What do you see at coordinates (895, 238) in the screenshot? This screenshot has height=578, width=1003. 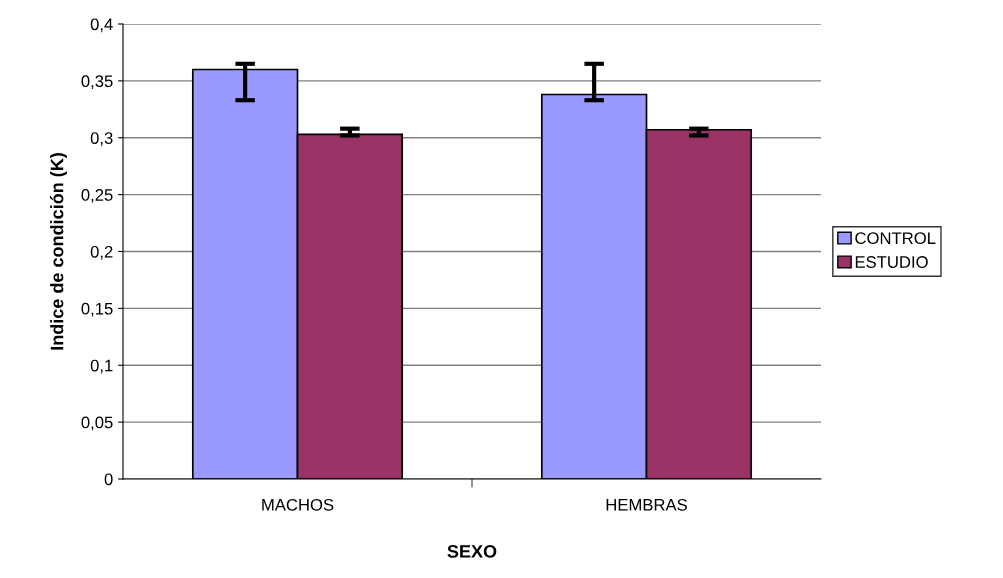 I see `legend-label: CONTROL` at bounding box center [895, 238].